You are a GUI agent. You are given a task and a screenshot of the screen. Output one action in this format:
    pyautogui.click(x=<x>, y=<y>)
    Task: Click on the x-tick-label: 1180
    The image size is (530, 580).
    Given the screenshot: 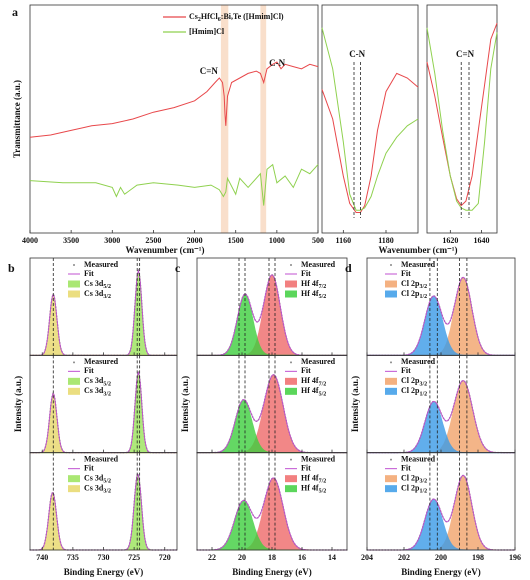 What is the action you would take?
    pyautogui.click(x=386, y=240)
    